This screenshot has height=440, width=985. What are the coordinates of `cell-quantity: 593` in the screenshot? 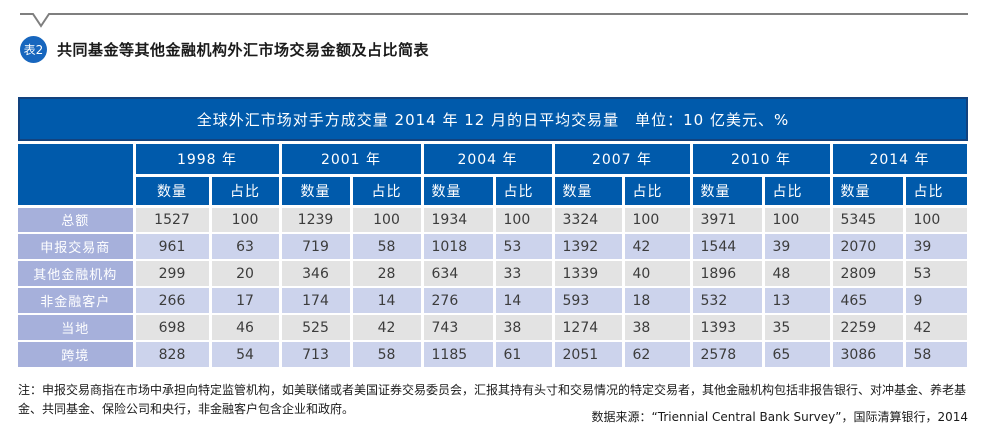 It's located at (589, 301).